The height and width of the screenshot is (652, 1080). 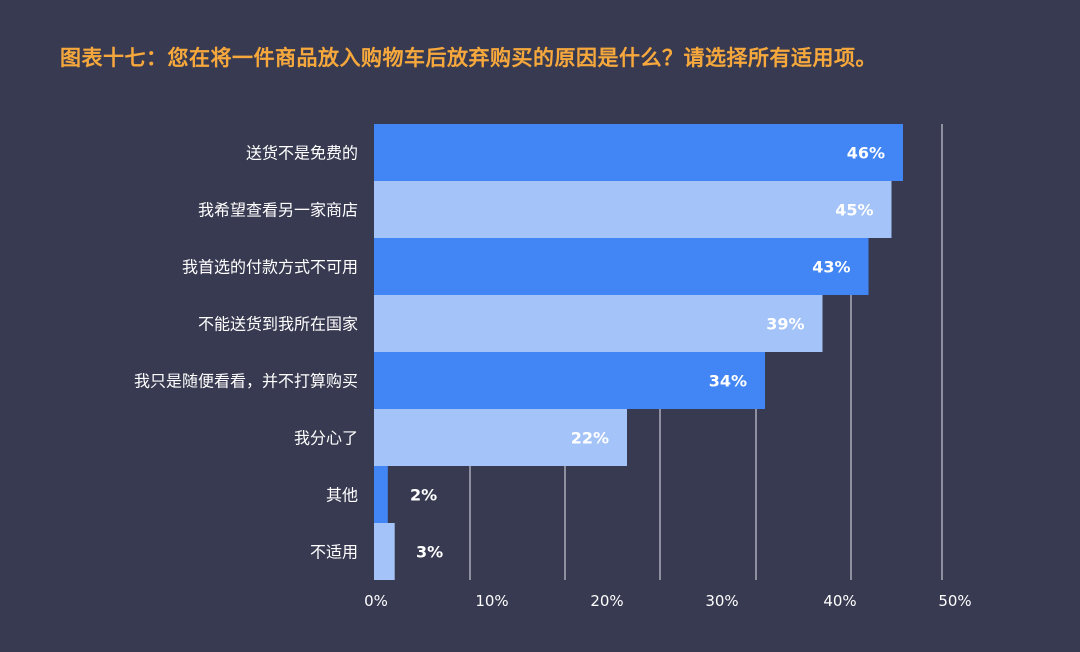 What do you see at coordinates (721, 601) in the screenshot?
I see `x-tick-label: 30%` at bounding box center [721, 601].